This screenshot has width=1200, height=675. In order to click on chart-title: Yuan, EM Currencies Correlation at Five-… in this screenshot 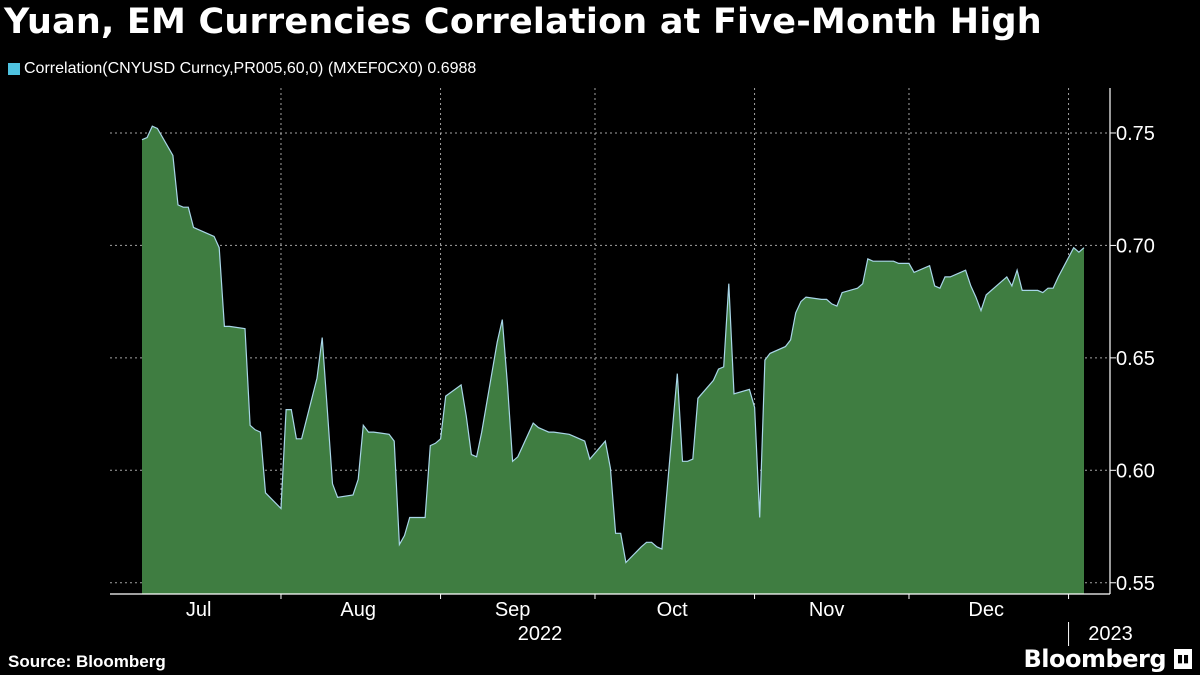, I will do `click(523, 22)`.